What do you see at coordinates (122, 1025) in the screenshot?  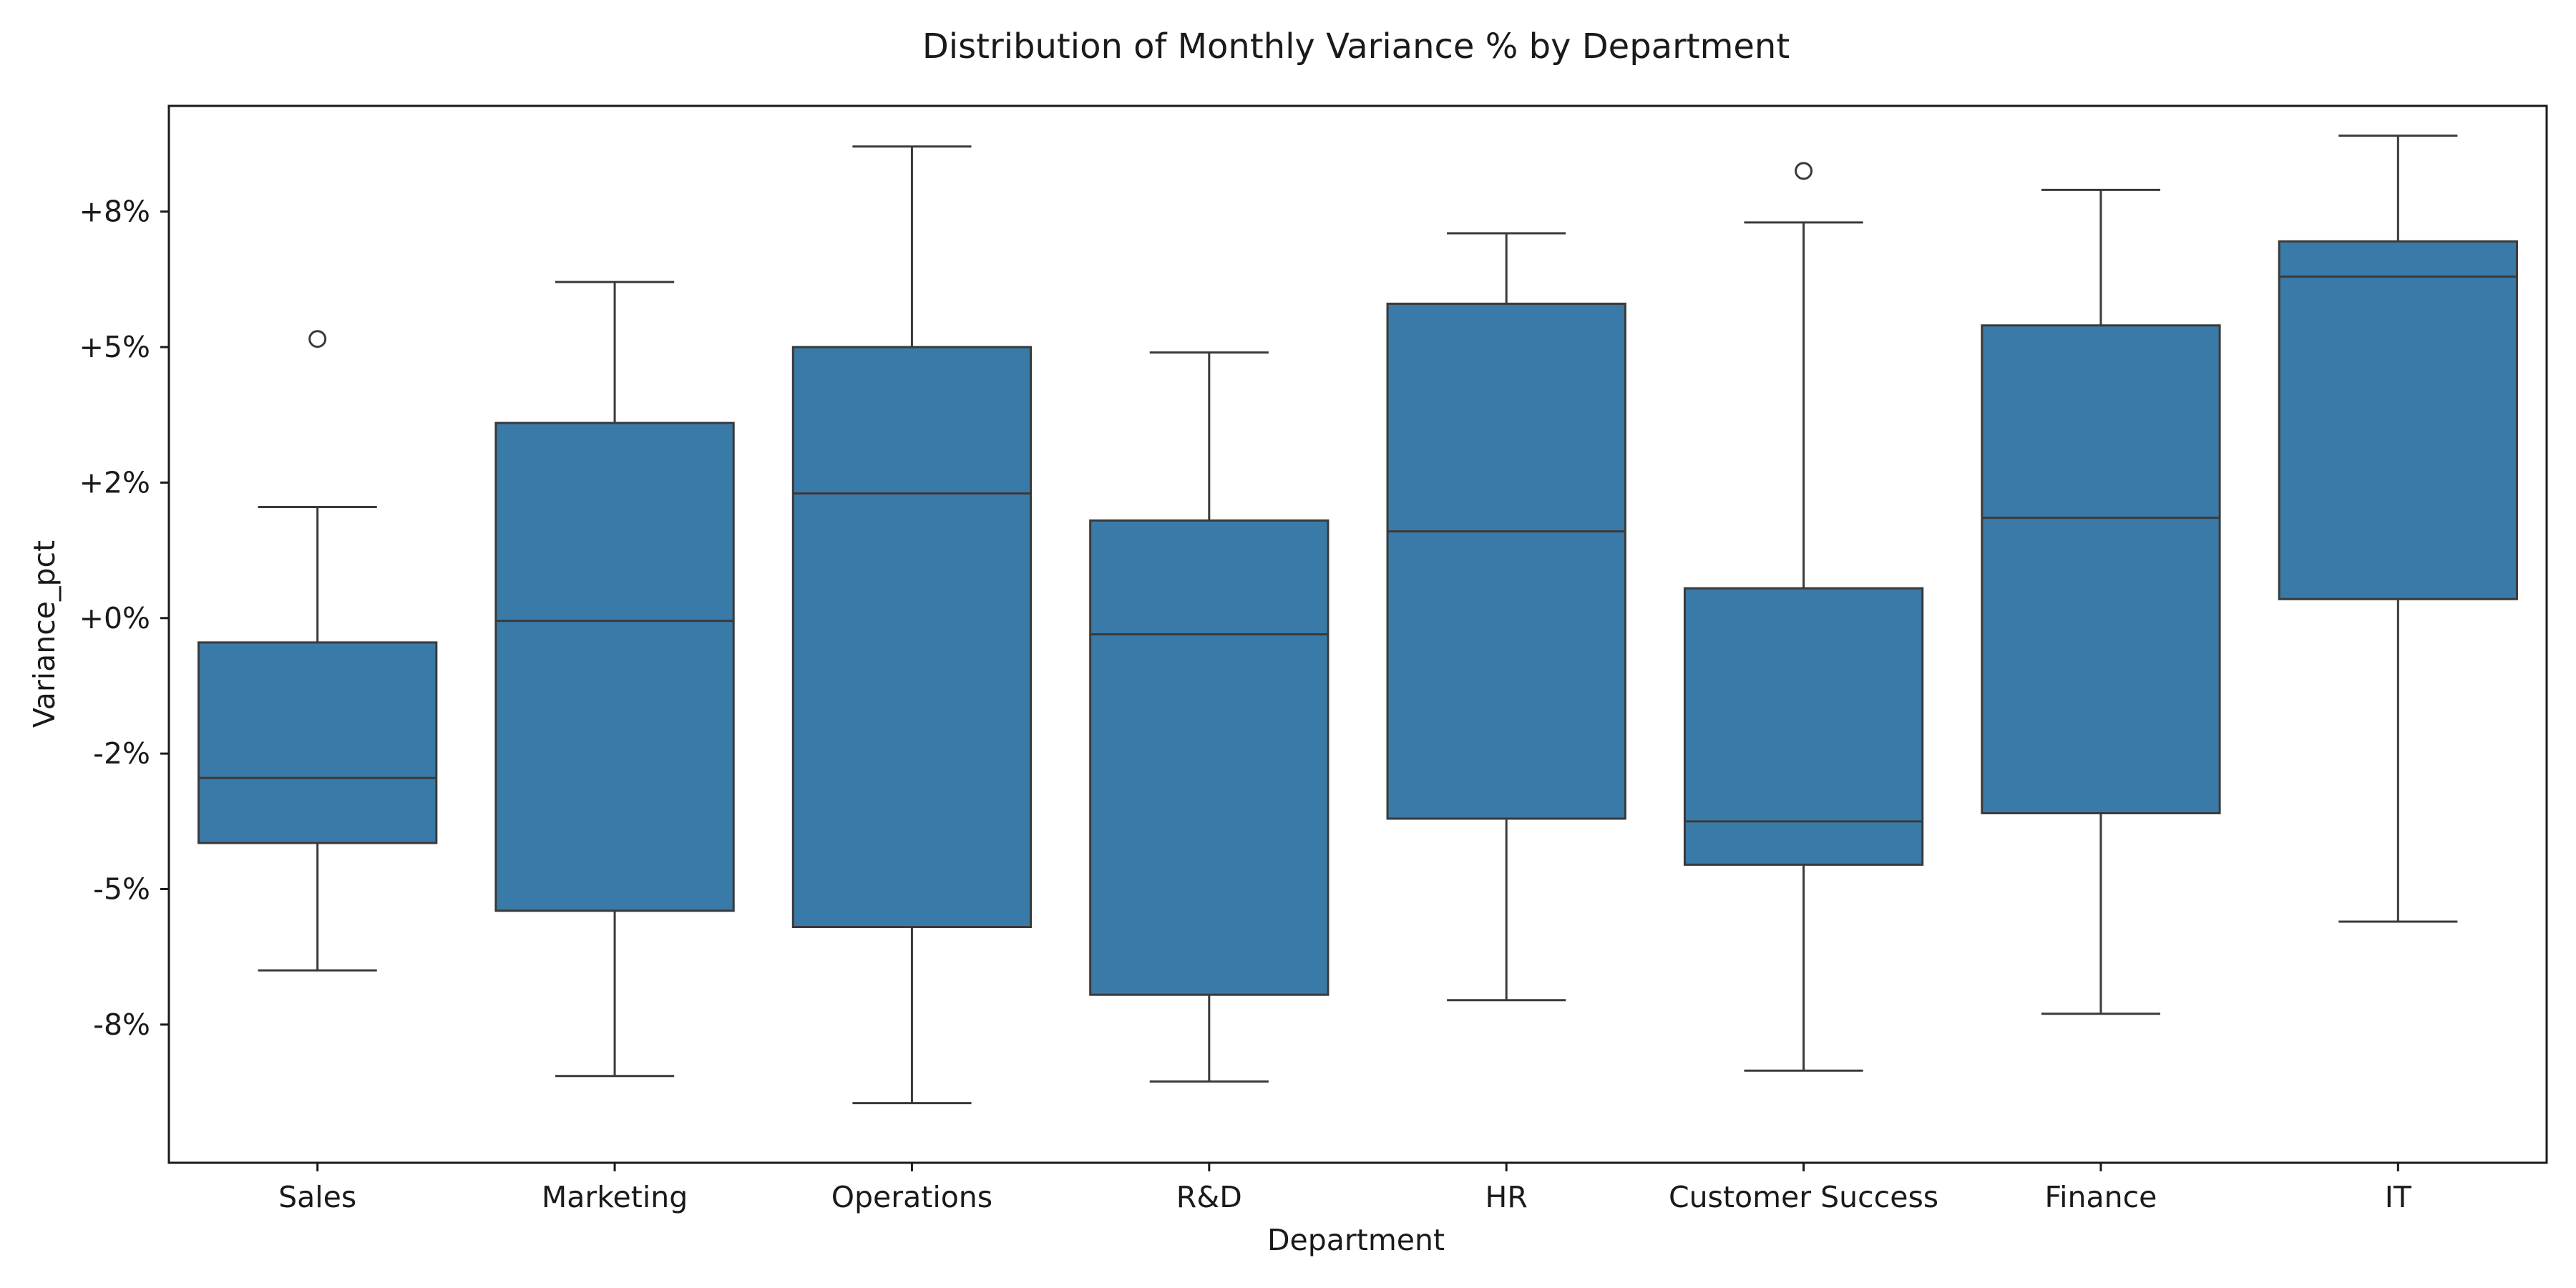 I see `y-tick-label: -8%` at bounding box center [122, 1025].